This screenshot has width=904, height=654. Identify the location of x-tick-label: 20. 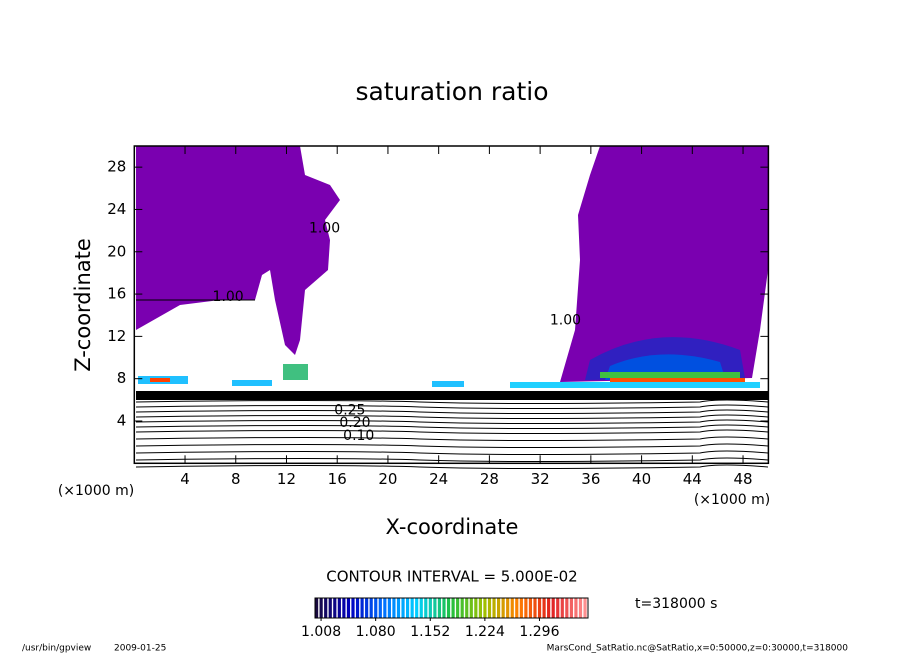
(387, 479).